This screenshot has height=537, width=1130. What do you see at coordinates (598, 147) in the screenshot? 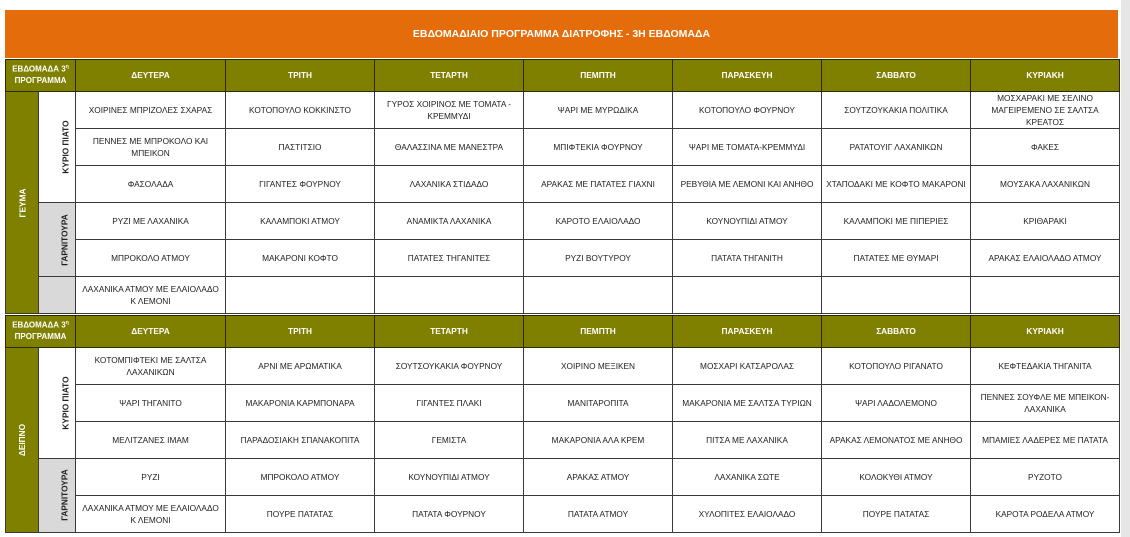
I see `dish-cell: ΜΠΙΦΤΕΚΙΑ ΦΟΥΡΝΟΥ` at bounding box center [598, 147].